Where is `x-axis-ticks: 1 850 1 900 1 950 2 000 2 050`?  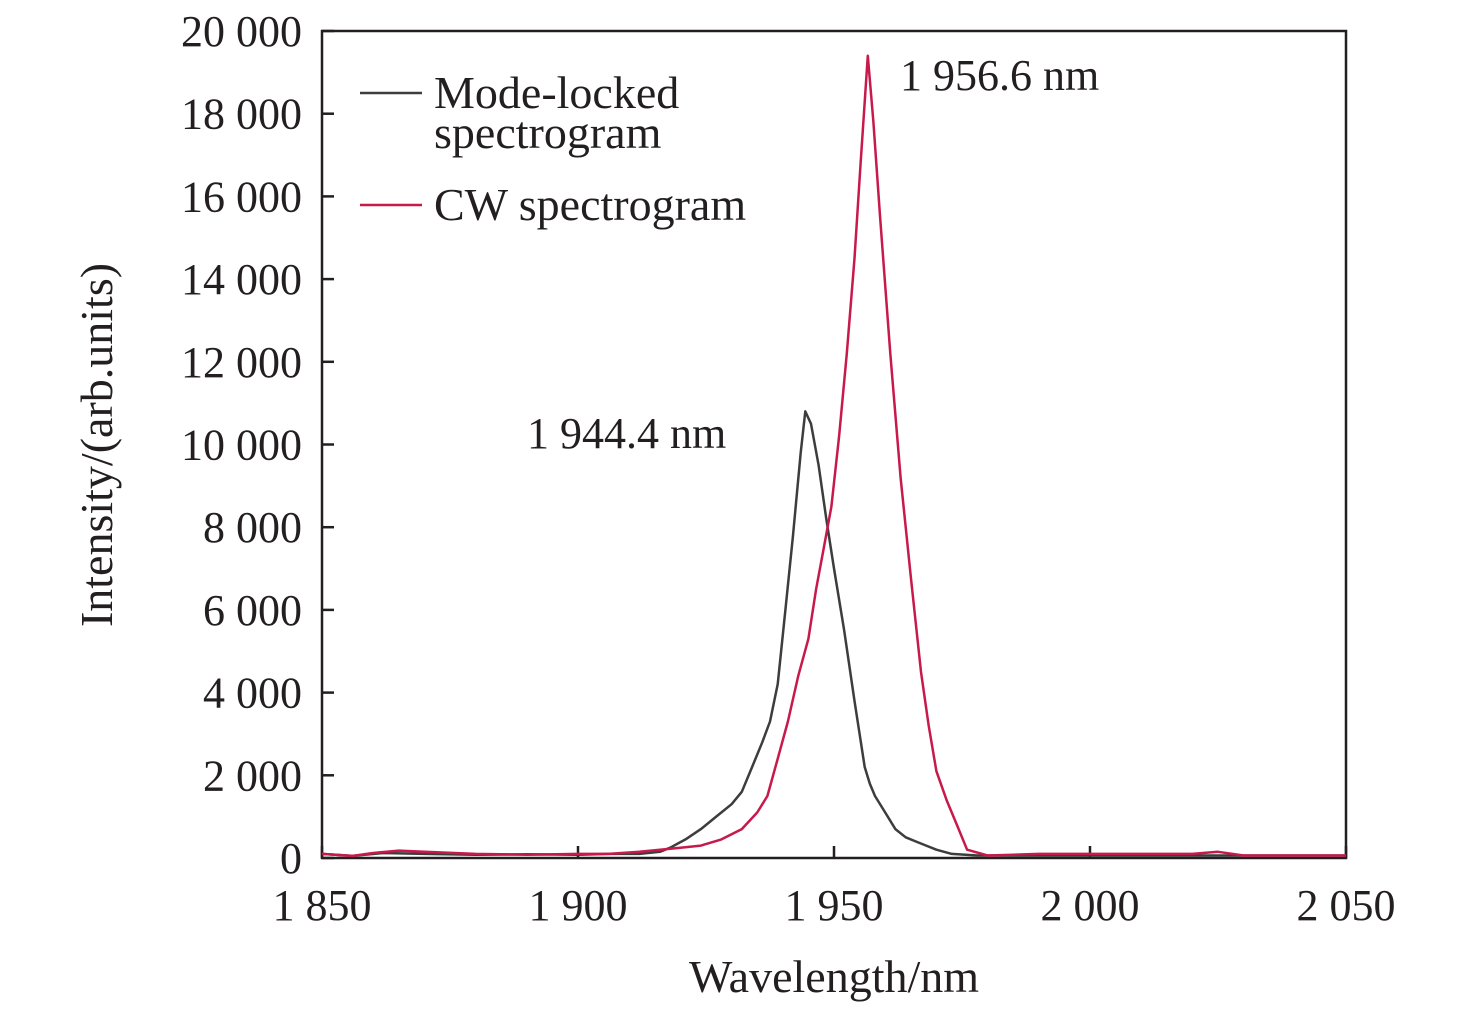
x-axis-ticks: 1 850 1 900 1 950 2 000 2 050 is located at coordinates (834, 888).